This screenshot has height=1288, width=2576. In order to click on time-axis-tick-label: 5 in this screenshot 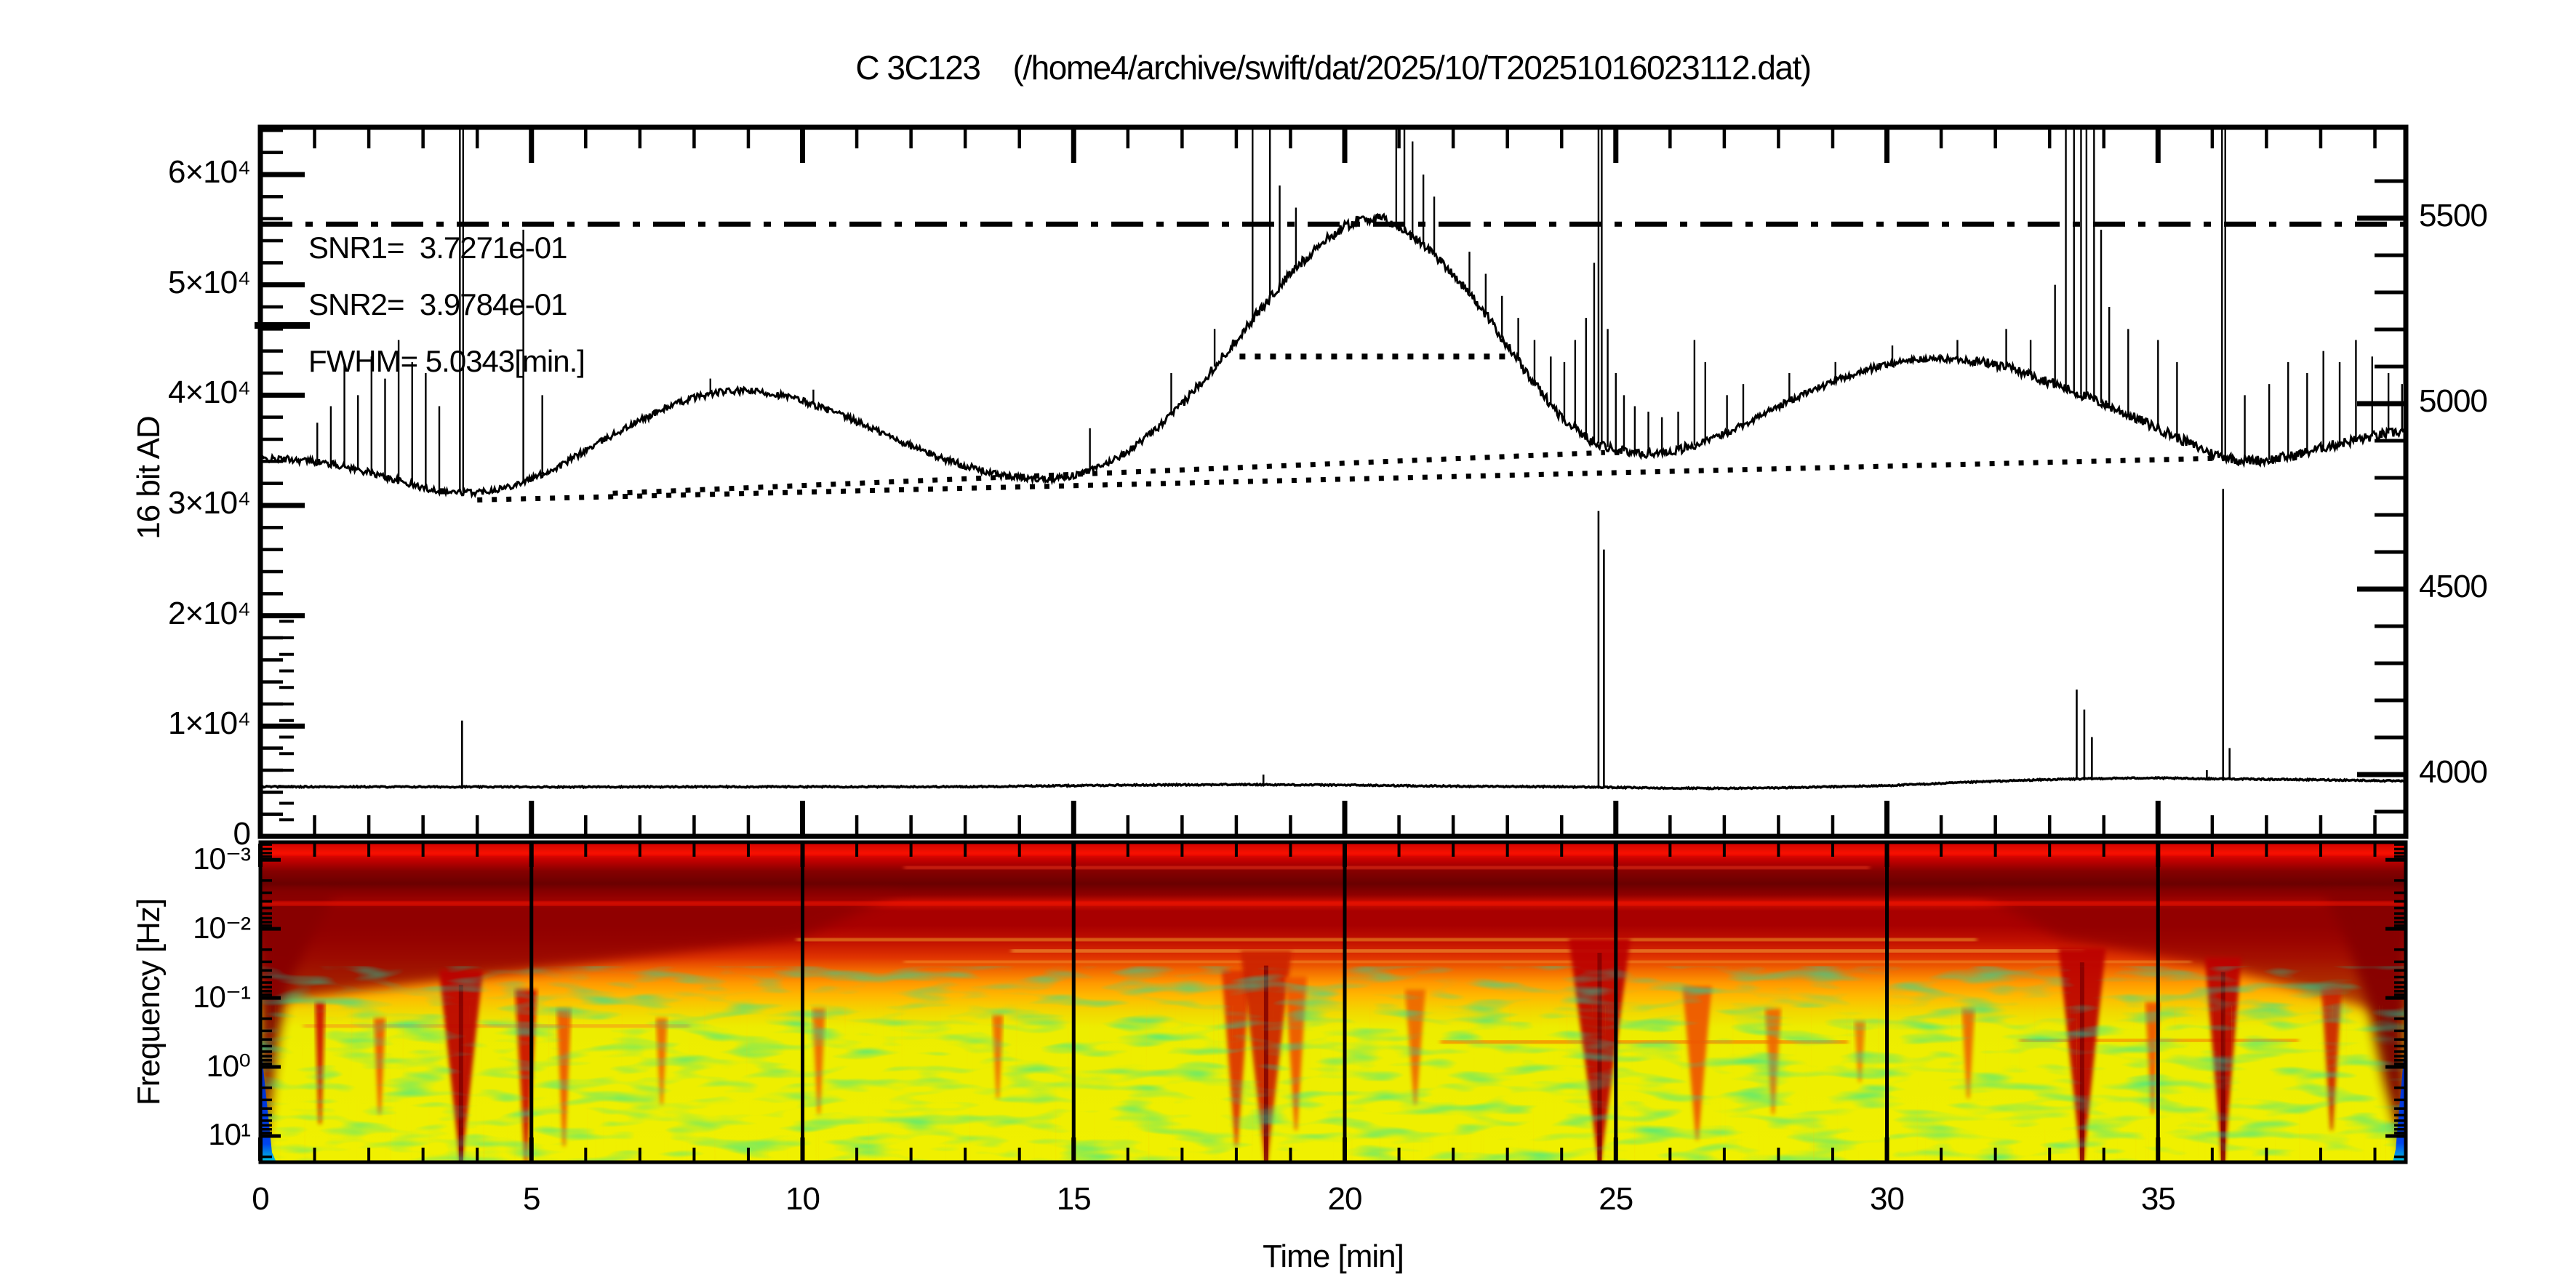, I will do `click(531, 1199)`.